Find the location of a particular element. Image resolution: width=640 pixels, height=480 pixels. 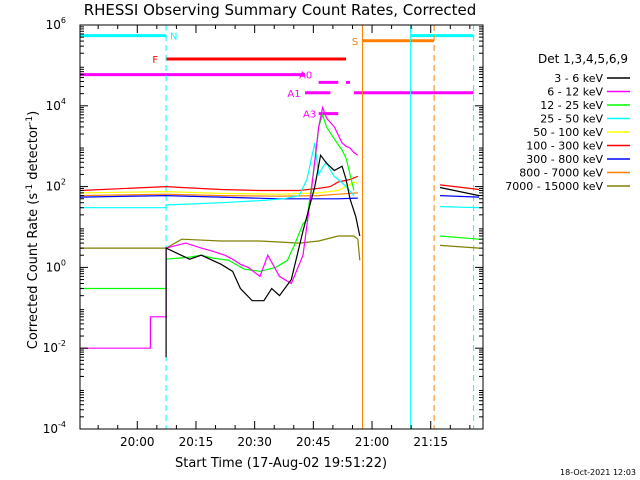

series-line-3-6-kev is located at coordinates (263, 255).